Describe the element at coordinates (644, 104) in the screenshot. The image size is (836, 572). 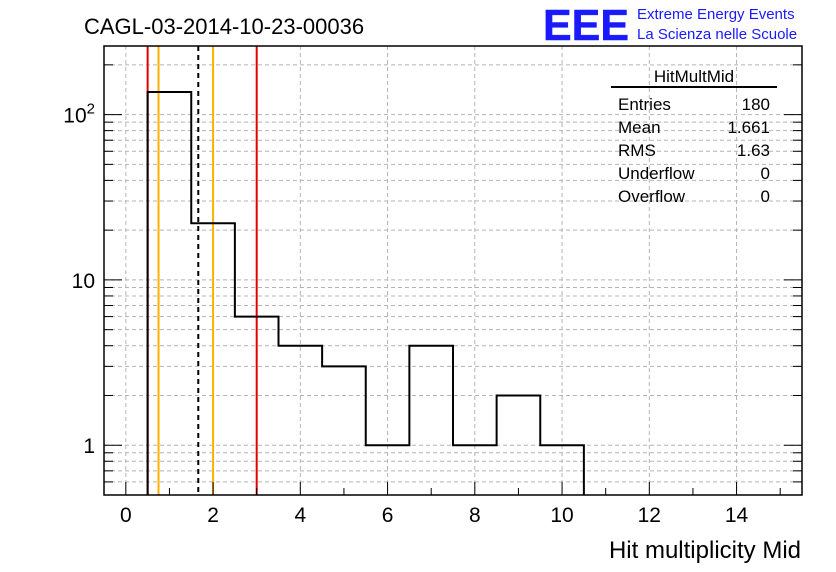
I see `stats-label: Entries` at that location.